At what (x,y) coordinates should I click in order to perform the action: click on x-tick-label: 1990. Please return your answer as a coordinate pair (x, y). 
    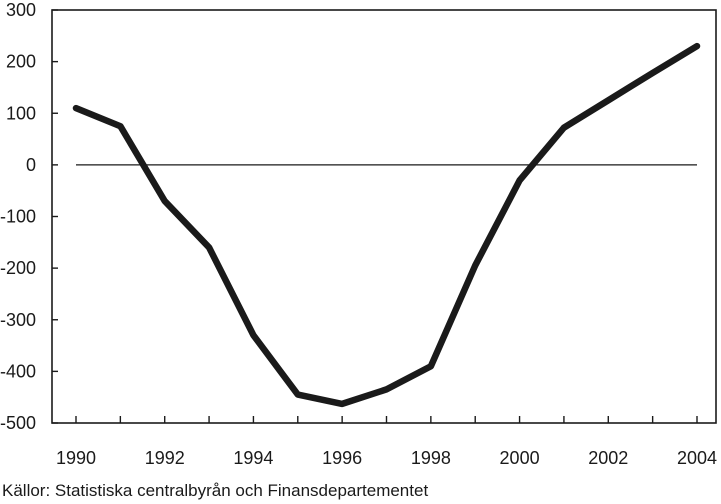
    Looking at the image, I should click on (76, 458).